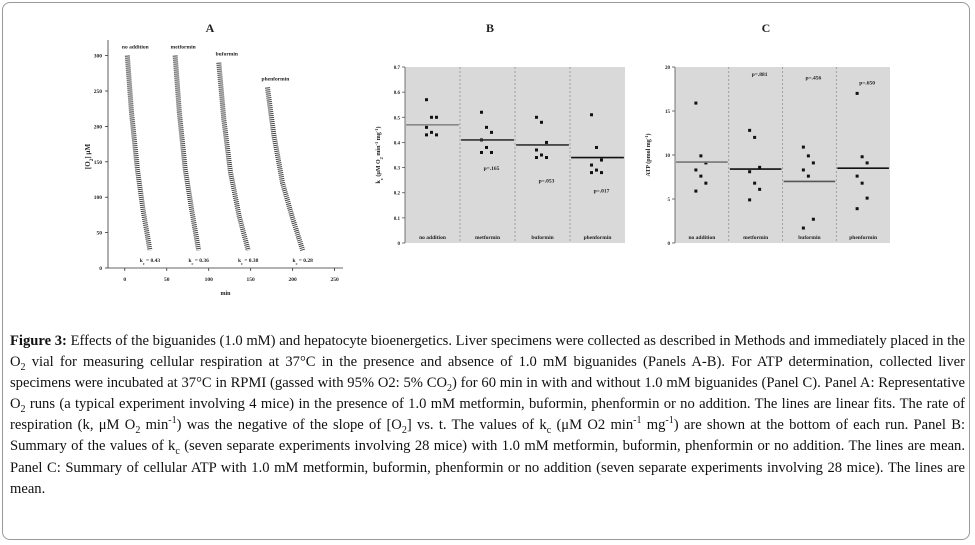 This screenshot has height=545, width=975. Describe the element at coordinates (379, 155) in the screenshot. I see `y-axis-label: kc (µM O2 min-1 mg-1)` at that location.